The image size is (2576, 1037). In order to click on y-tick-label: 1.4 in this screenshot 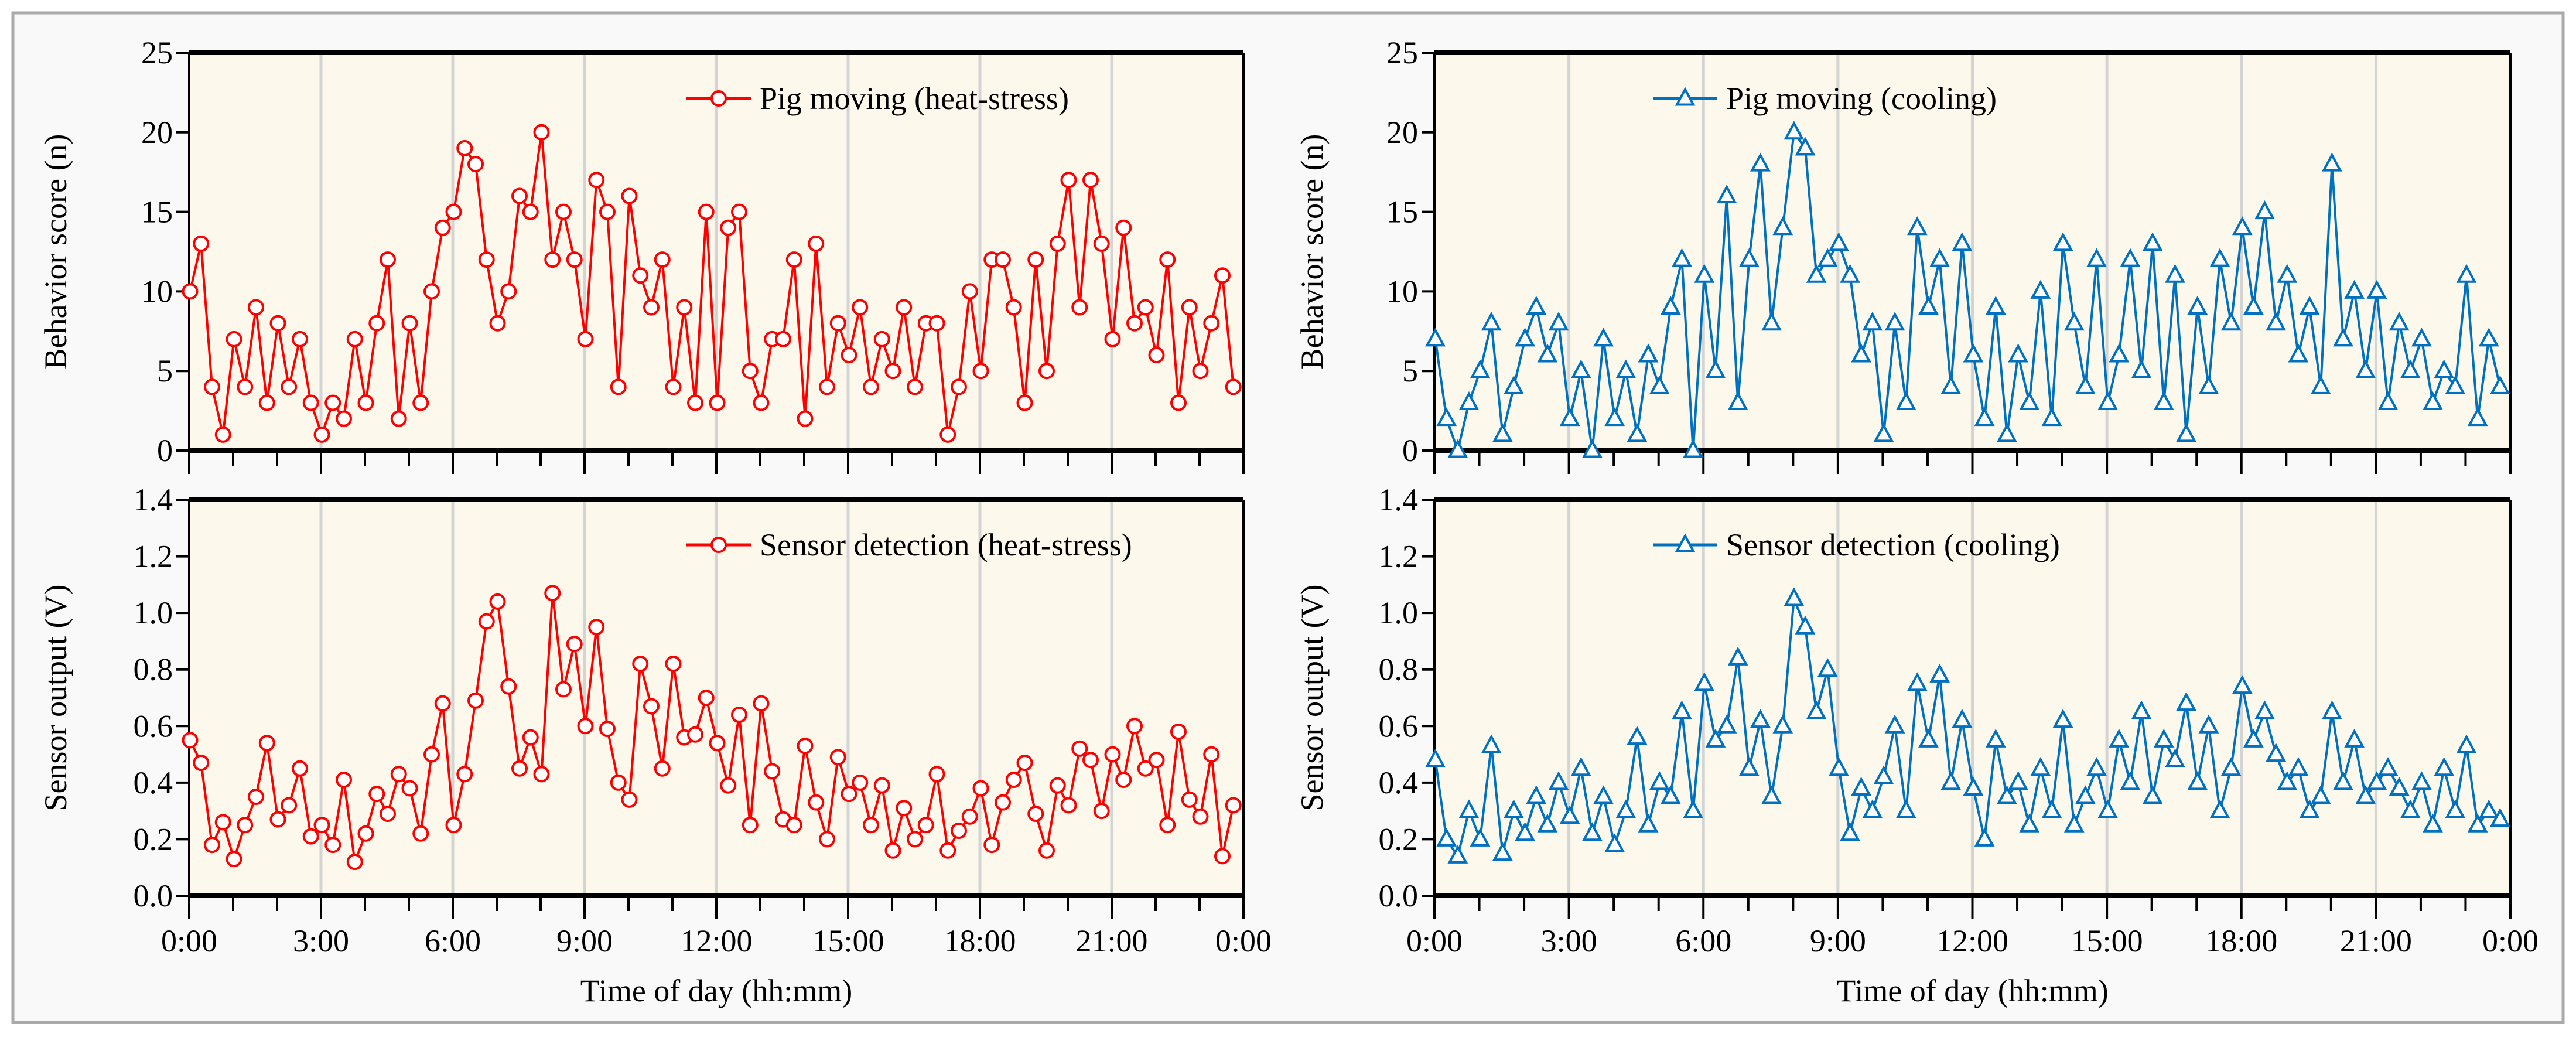, I will do `click(1399, 499)`.